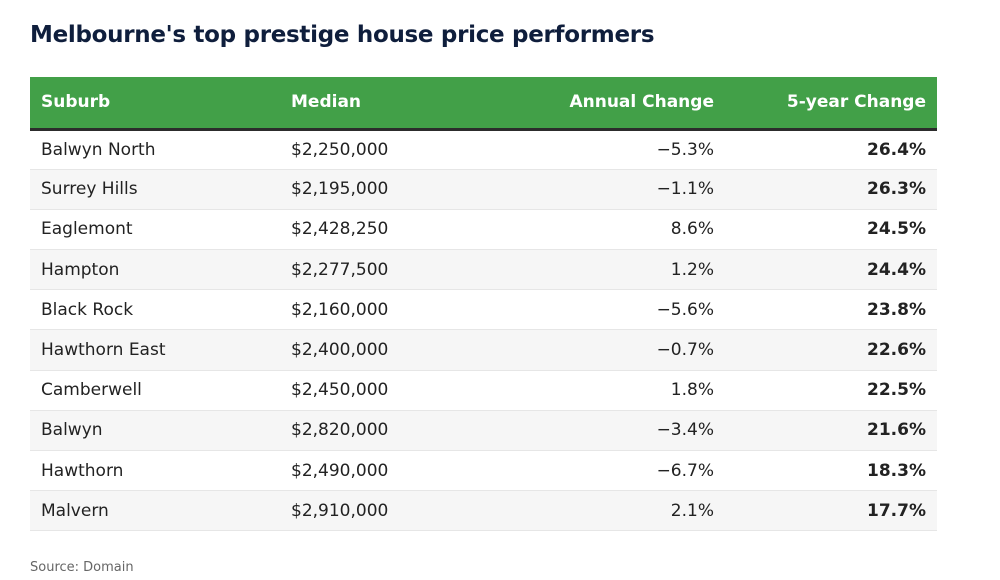  What do you see at coordinates (831, 431) in the screenshot?
I see `five-year-change-cell: 21.6%` at bounding box center [831, 431].